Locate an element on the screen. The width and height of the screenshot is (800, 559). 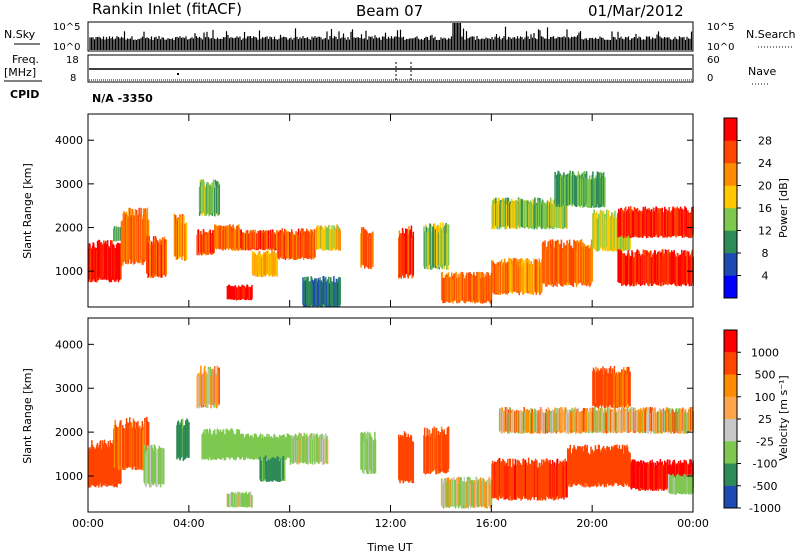
cpid-label: CPID is located at coordinates (24, 94).